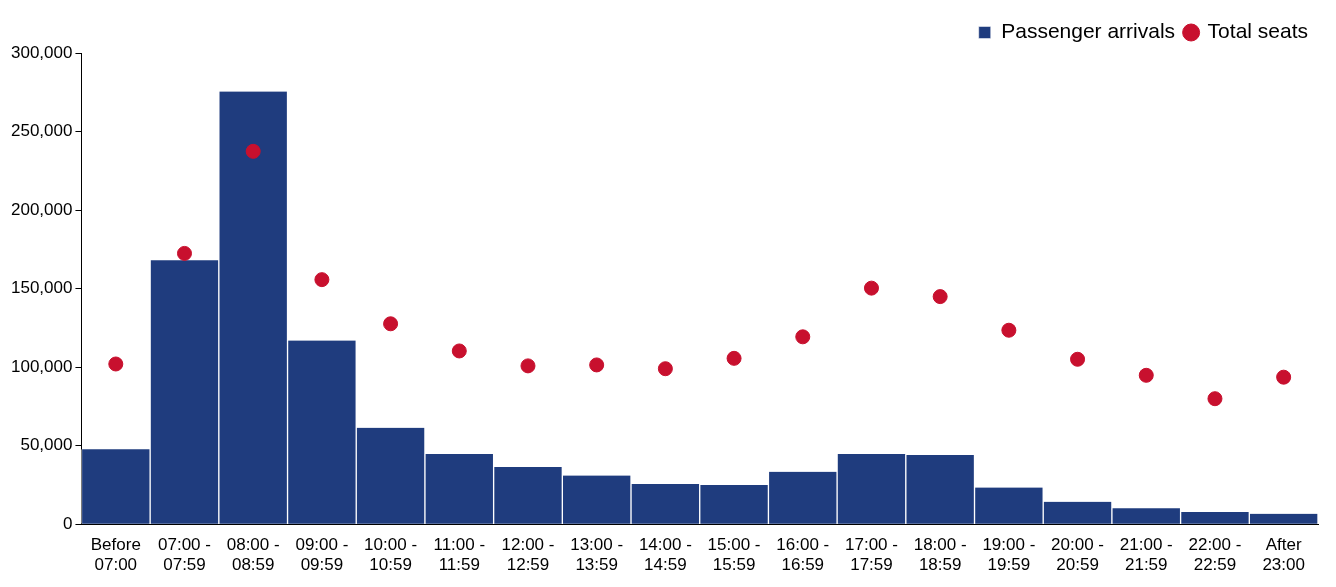 The height and width of the screenshot is (587, 1336). Describe the element at coordinates (42, 366) in the screenshot. I see `y-tick-label: 100,000` at that location.